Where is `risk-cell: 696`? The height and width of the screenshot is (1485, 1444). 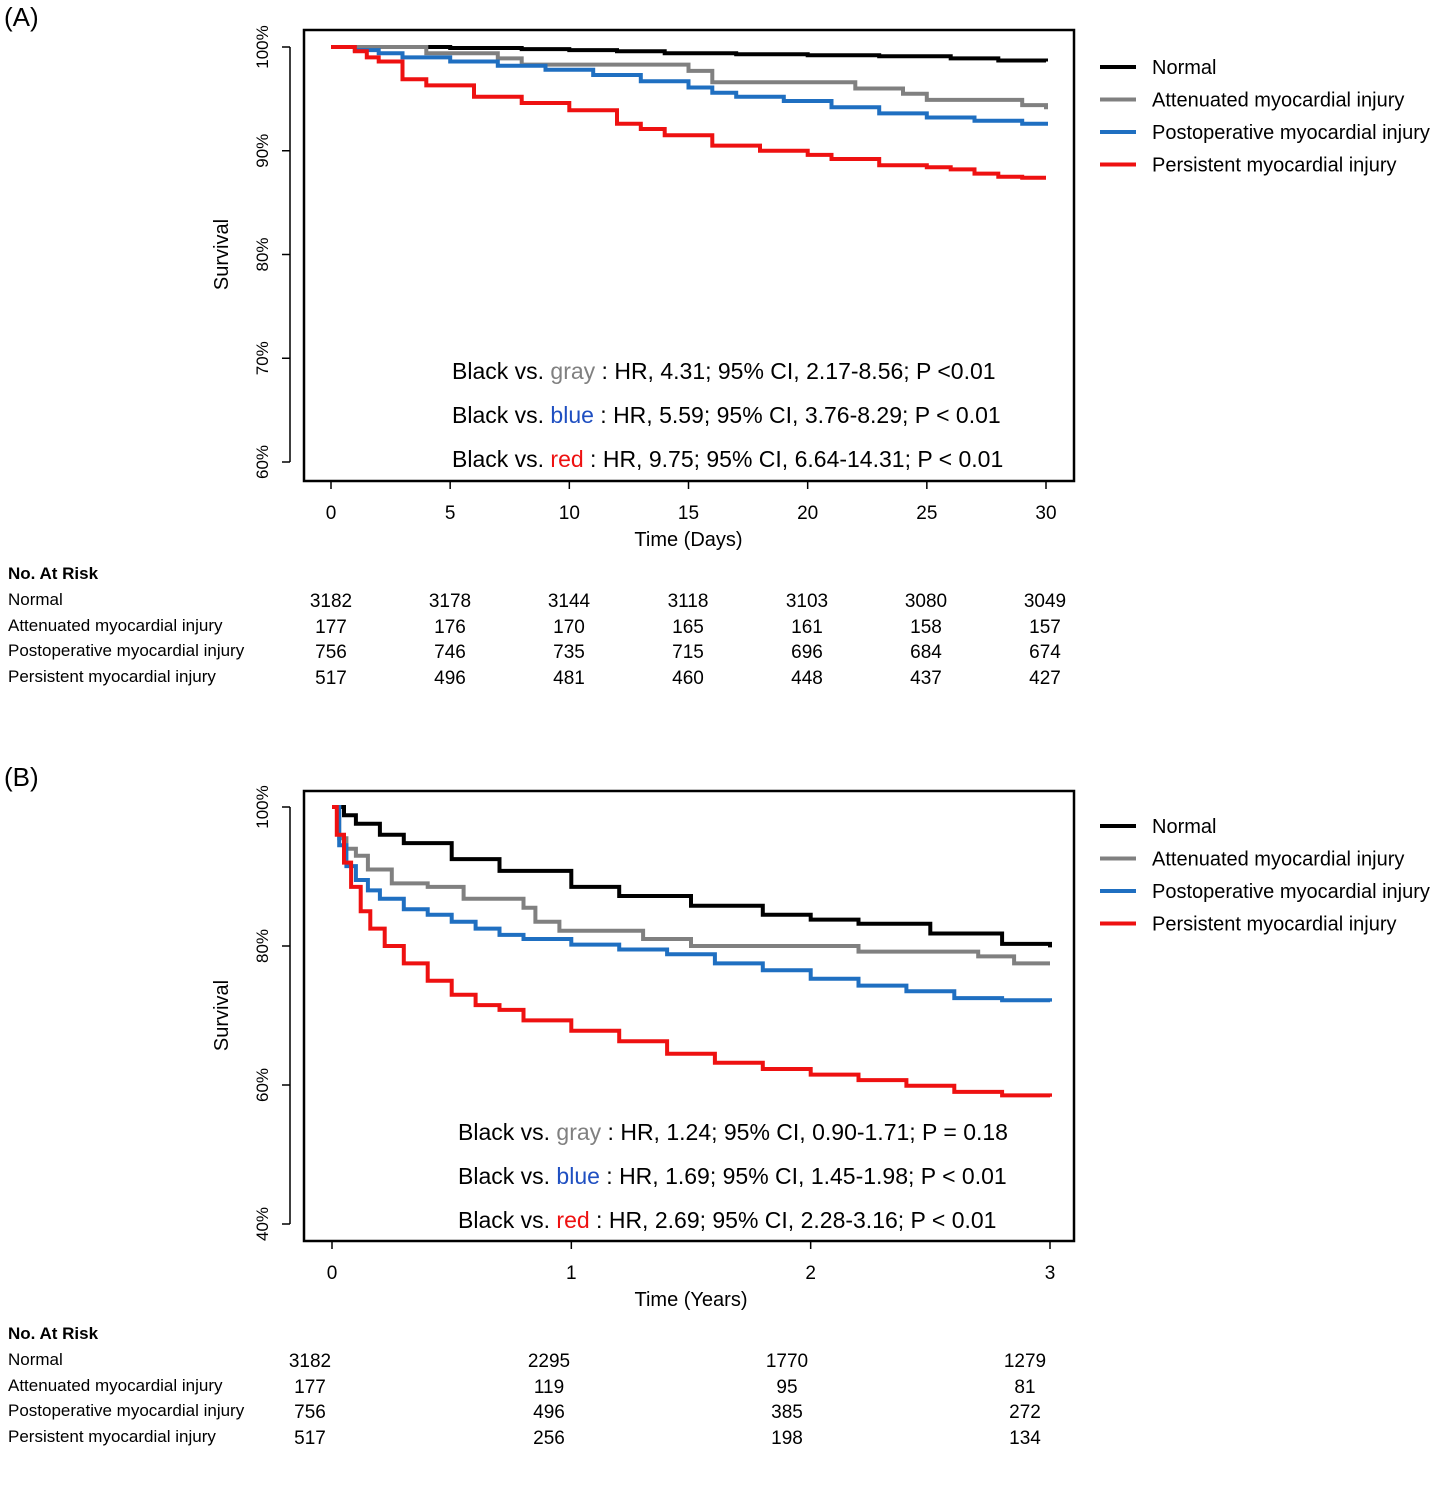 risk-cell: 696 is located at coordinates (807, 652).